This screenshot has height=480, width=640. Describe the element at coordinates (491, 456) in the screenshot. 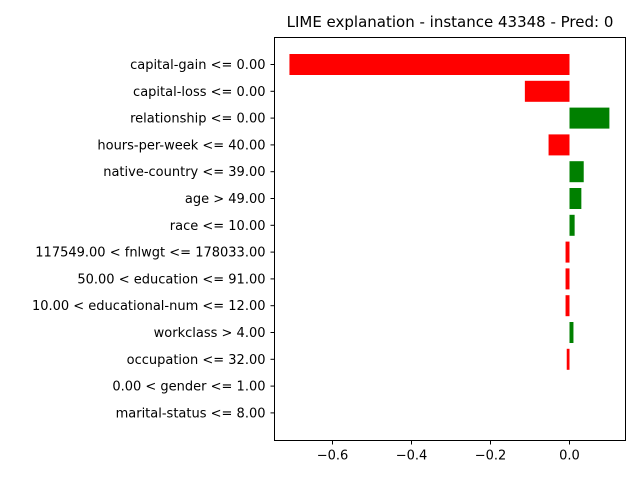

I see `x-tick-label: −0.2` at that location.